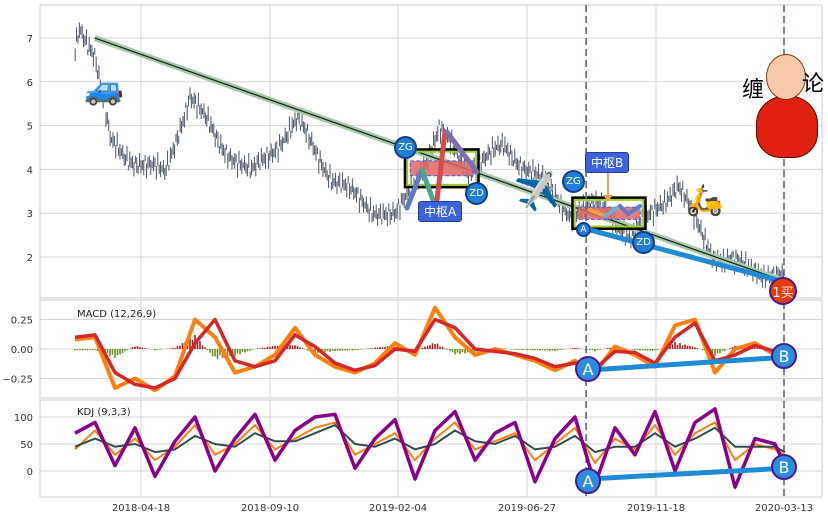 Image resolution: width=828 pixels, height=520 pixels. What do you see at coordinates (17, 380) in the screenshot?
I see `macd-y-tick-label: −0.25` at bounding box center [17, 380].